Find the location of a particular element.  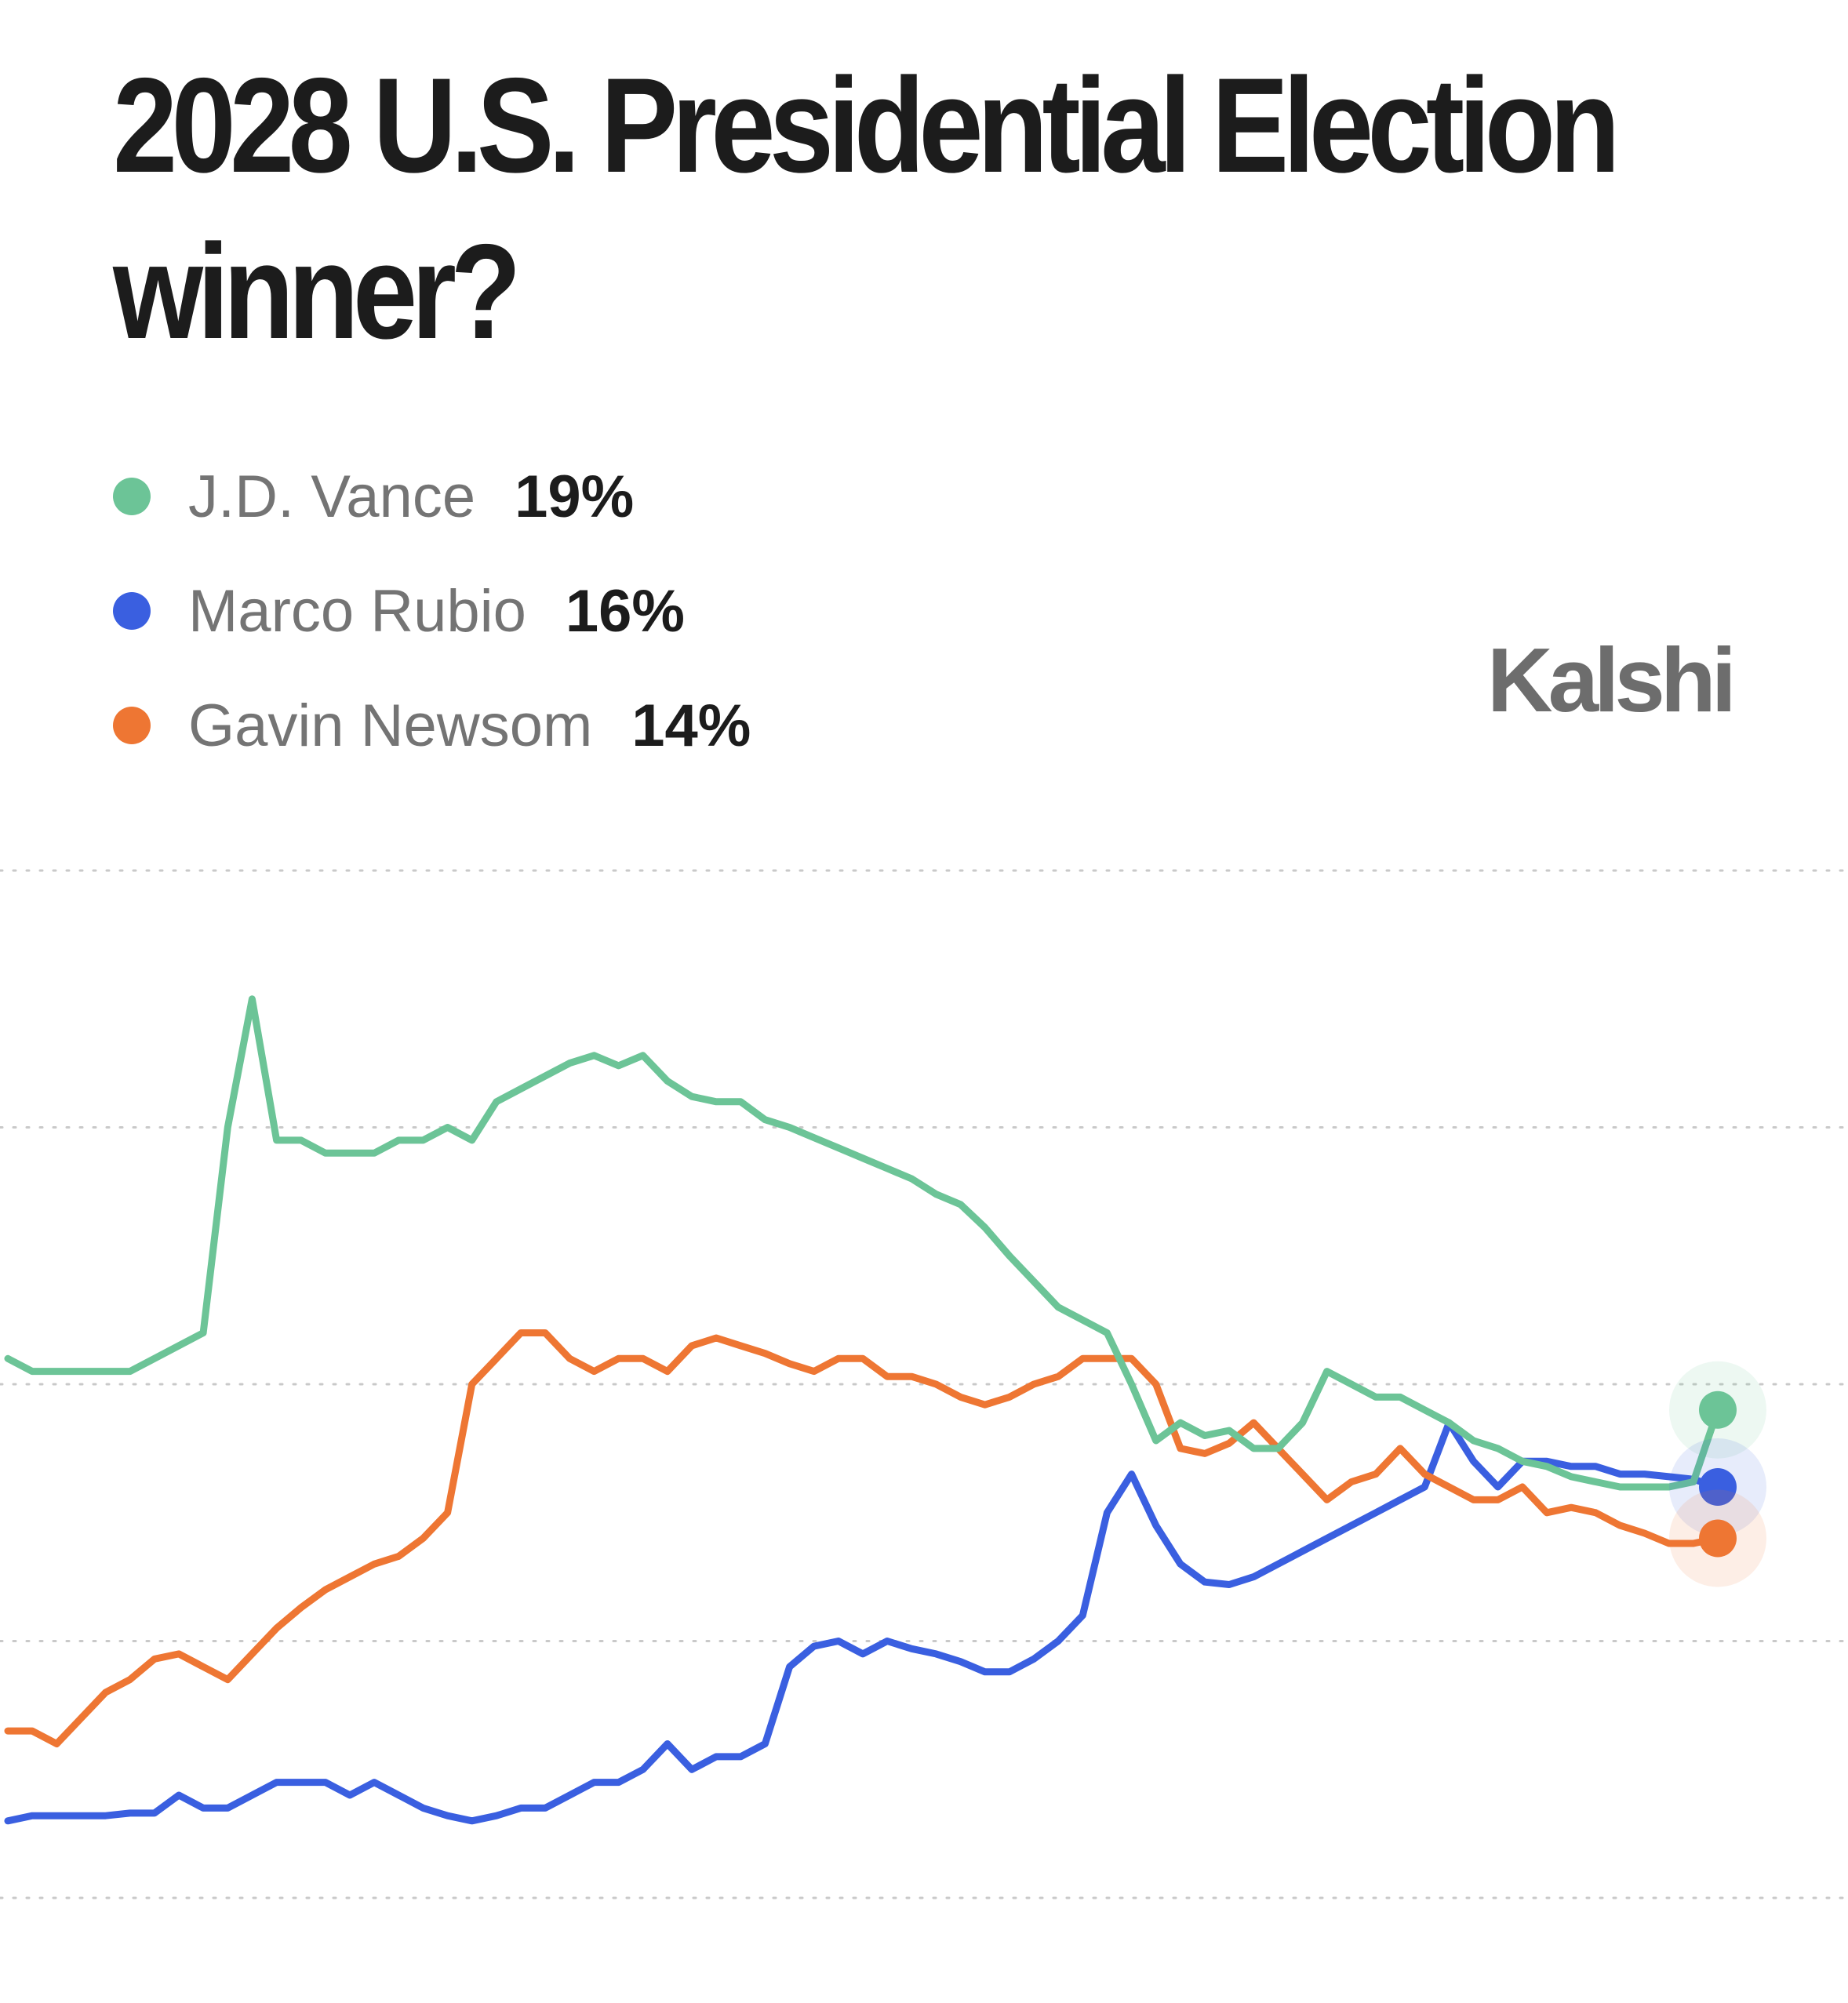

legend-dot-newsom is located at coordinates (132, 725).